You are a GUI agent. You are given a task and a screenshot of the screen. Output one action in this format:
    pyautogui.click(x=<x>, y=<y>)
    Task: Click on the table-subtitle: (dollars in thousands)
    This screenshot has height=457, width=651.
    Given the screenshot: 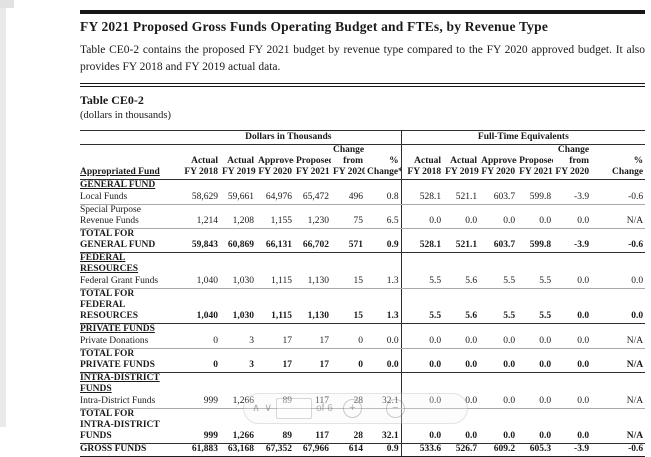 What is the action you would take?
    pyautogui.click(x=125, y=116)
    